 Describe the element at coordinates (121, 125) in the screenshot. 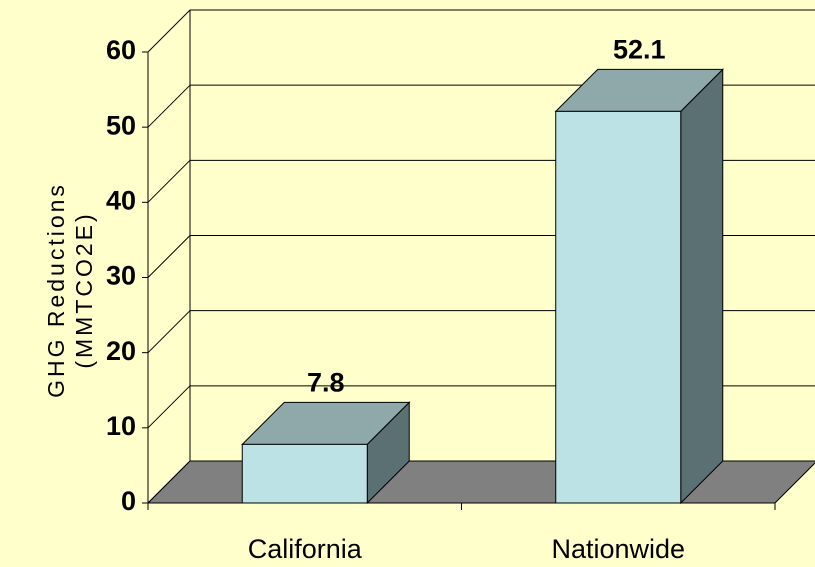

I see `y-tick-label: 50` at that location.